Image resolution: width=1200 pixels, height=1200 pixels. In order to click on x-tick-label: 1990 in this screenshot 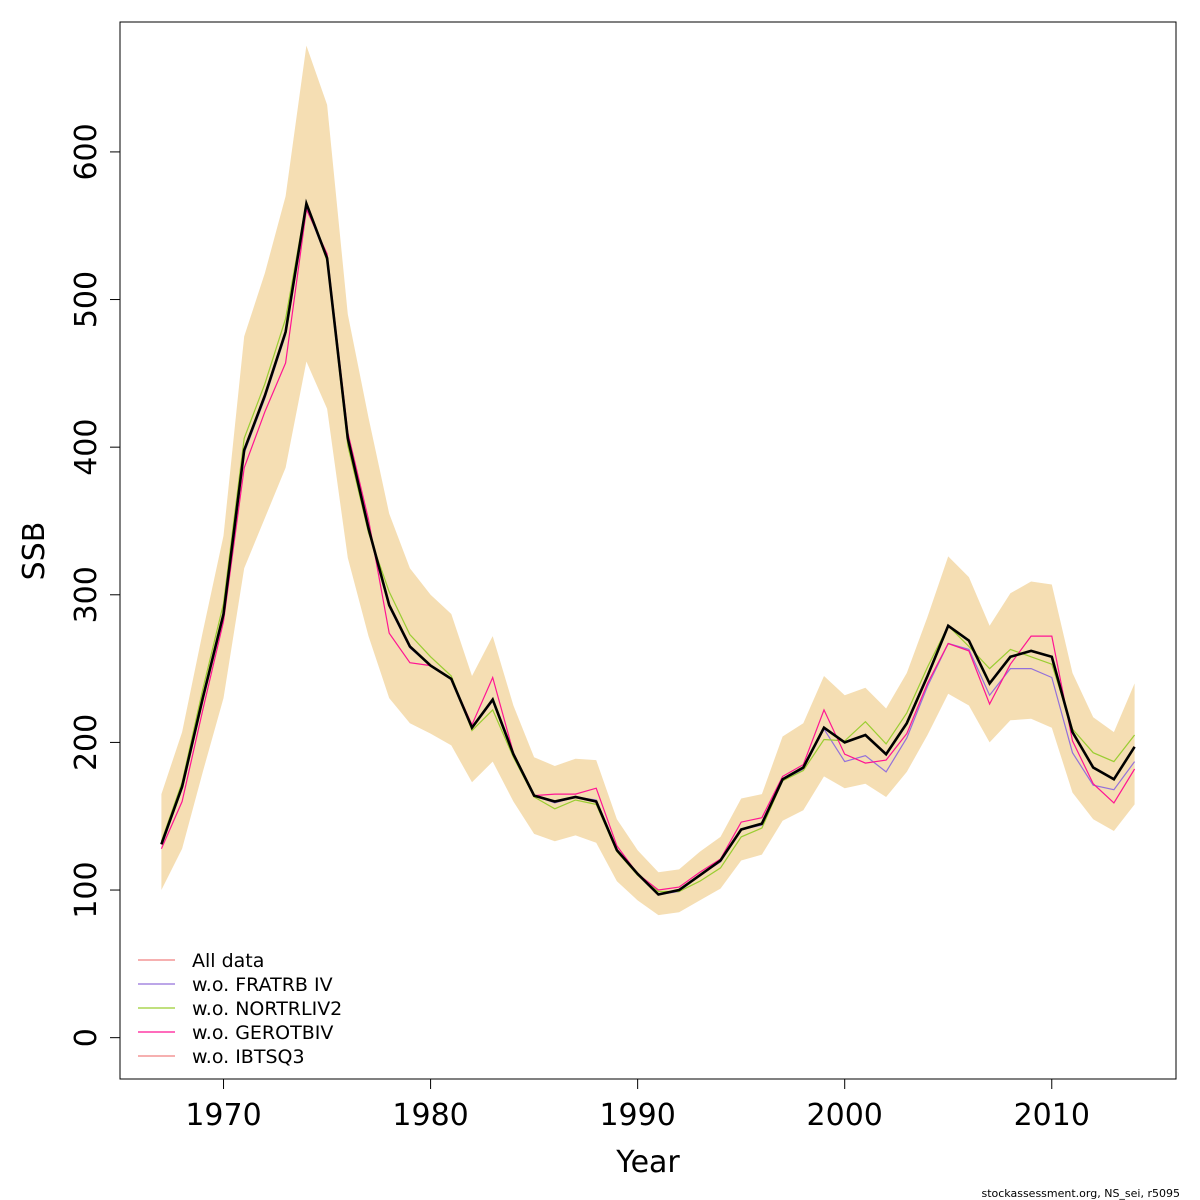, I will do `click(637, 1115)`.